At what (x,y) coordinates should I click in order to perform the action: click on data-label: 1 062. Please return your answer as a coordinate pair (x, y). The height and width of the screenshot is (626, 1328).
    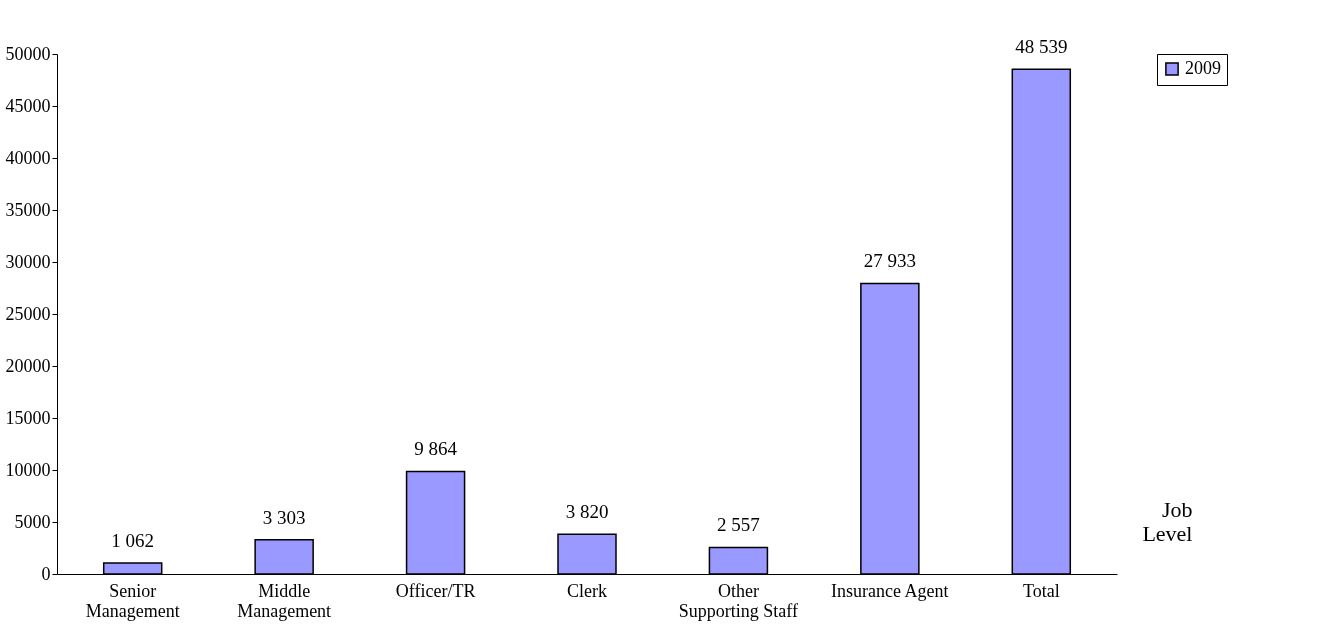
    Looking at the image, I should click on (133, 540).